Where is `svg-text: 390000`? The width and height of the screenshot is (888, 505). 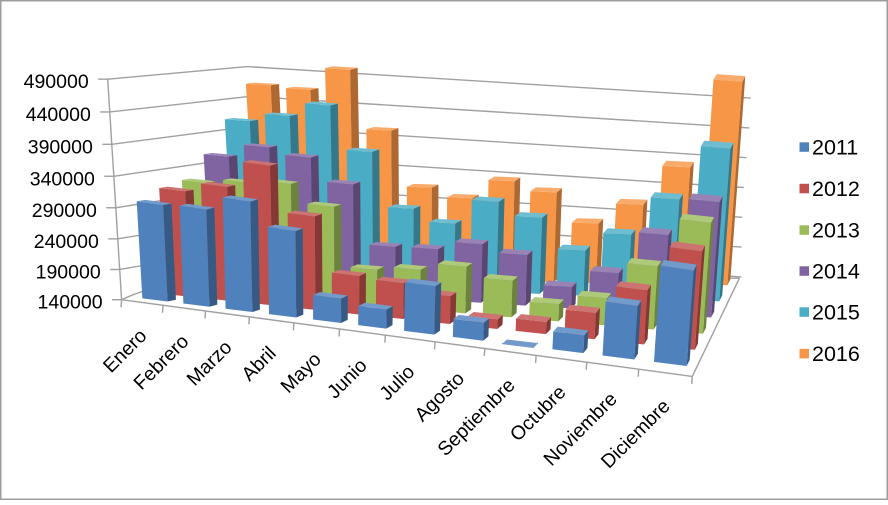 svg-text: 390000 is located at coordinates (60, 147).